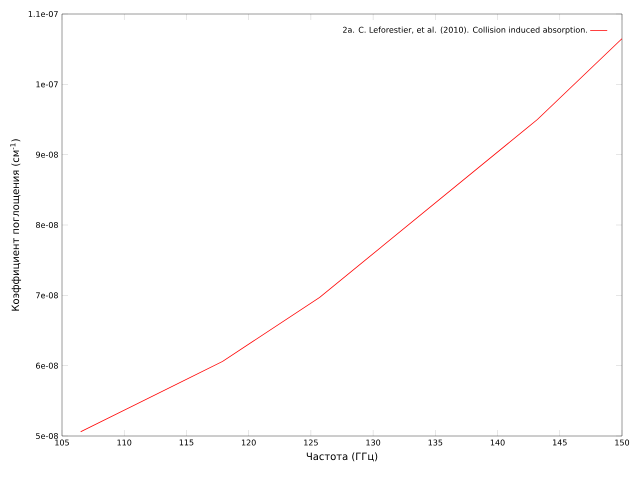  Describe the element at coordinates (16, 225) in the screenshot. I see `y-axis-title: Коэффициент поглощения (см$^{-1}$)` at that location.